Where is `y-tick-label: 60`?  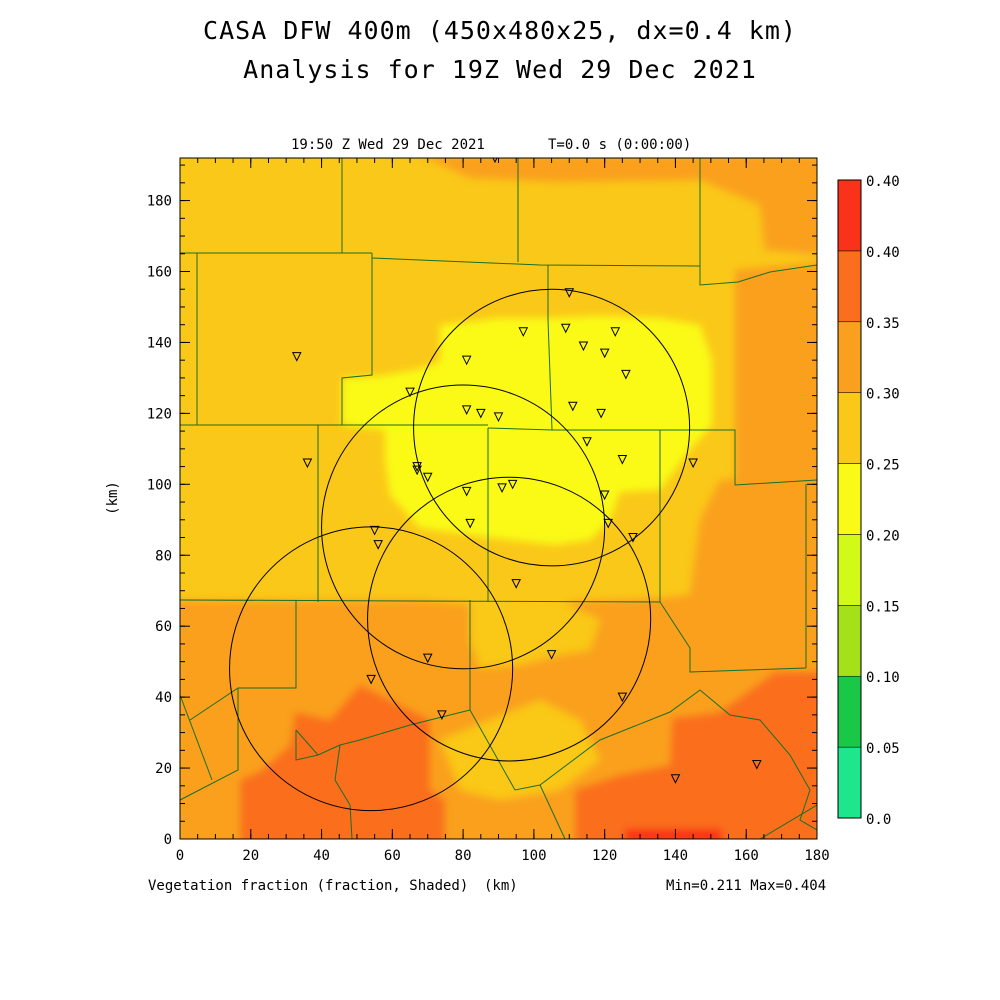
y-tick-label: 60 is located at coordinates (163, 627).